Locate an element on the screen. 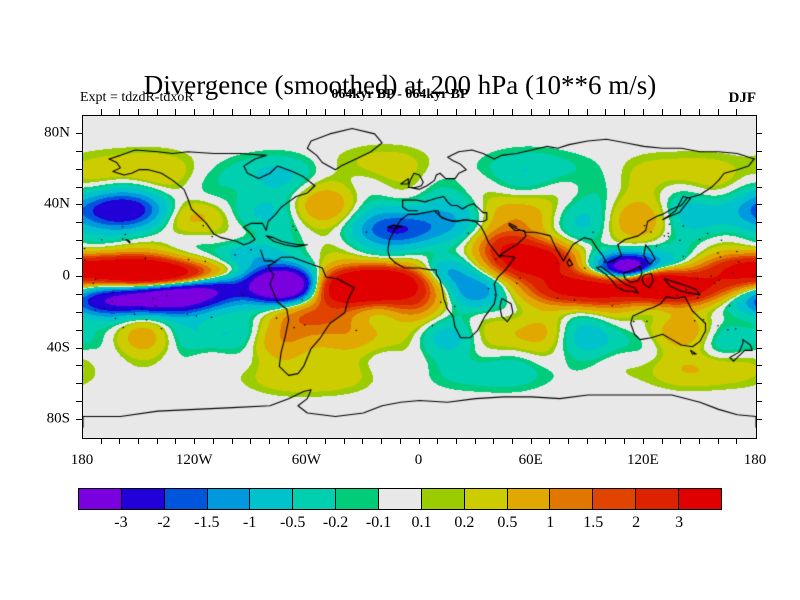 The height and width of the screenshot is (600, 800). colorbar-tick-label: 1.5 is located at coordinates (593, 522).